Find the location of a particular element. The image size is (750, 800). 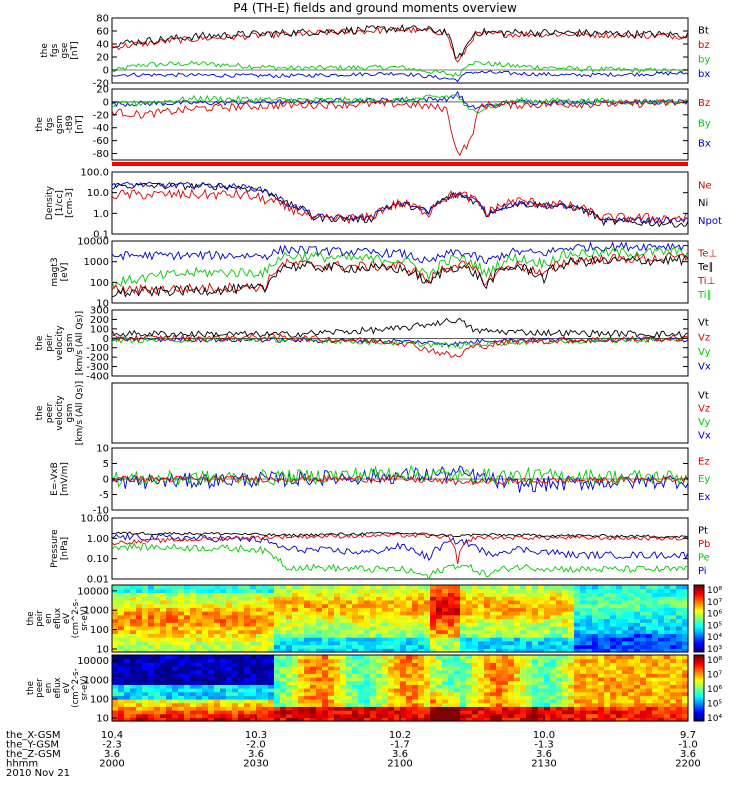

colorbar-label: 10⁶ is located at coordinates (714, 690).